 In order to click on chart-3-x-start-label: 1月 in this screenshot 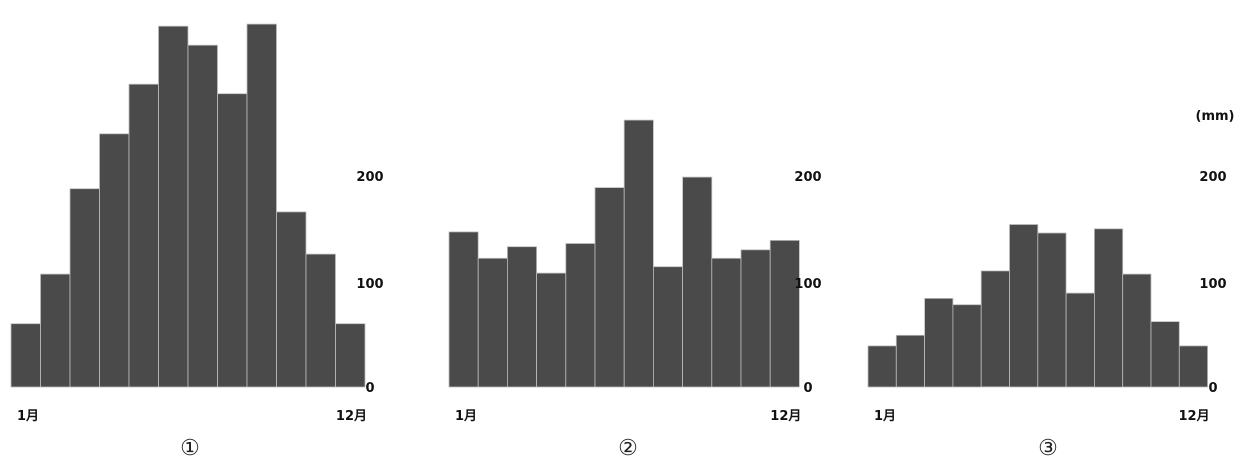, I will do `click(885, 416)`.